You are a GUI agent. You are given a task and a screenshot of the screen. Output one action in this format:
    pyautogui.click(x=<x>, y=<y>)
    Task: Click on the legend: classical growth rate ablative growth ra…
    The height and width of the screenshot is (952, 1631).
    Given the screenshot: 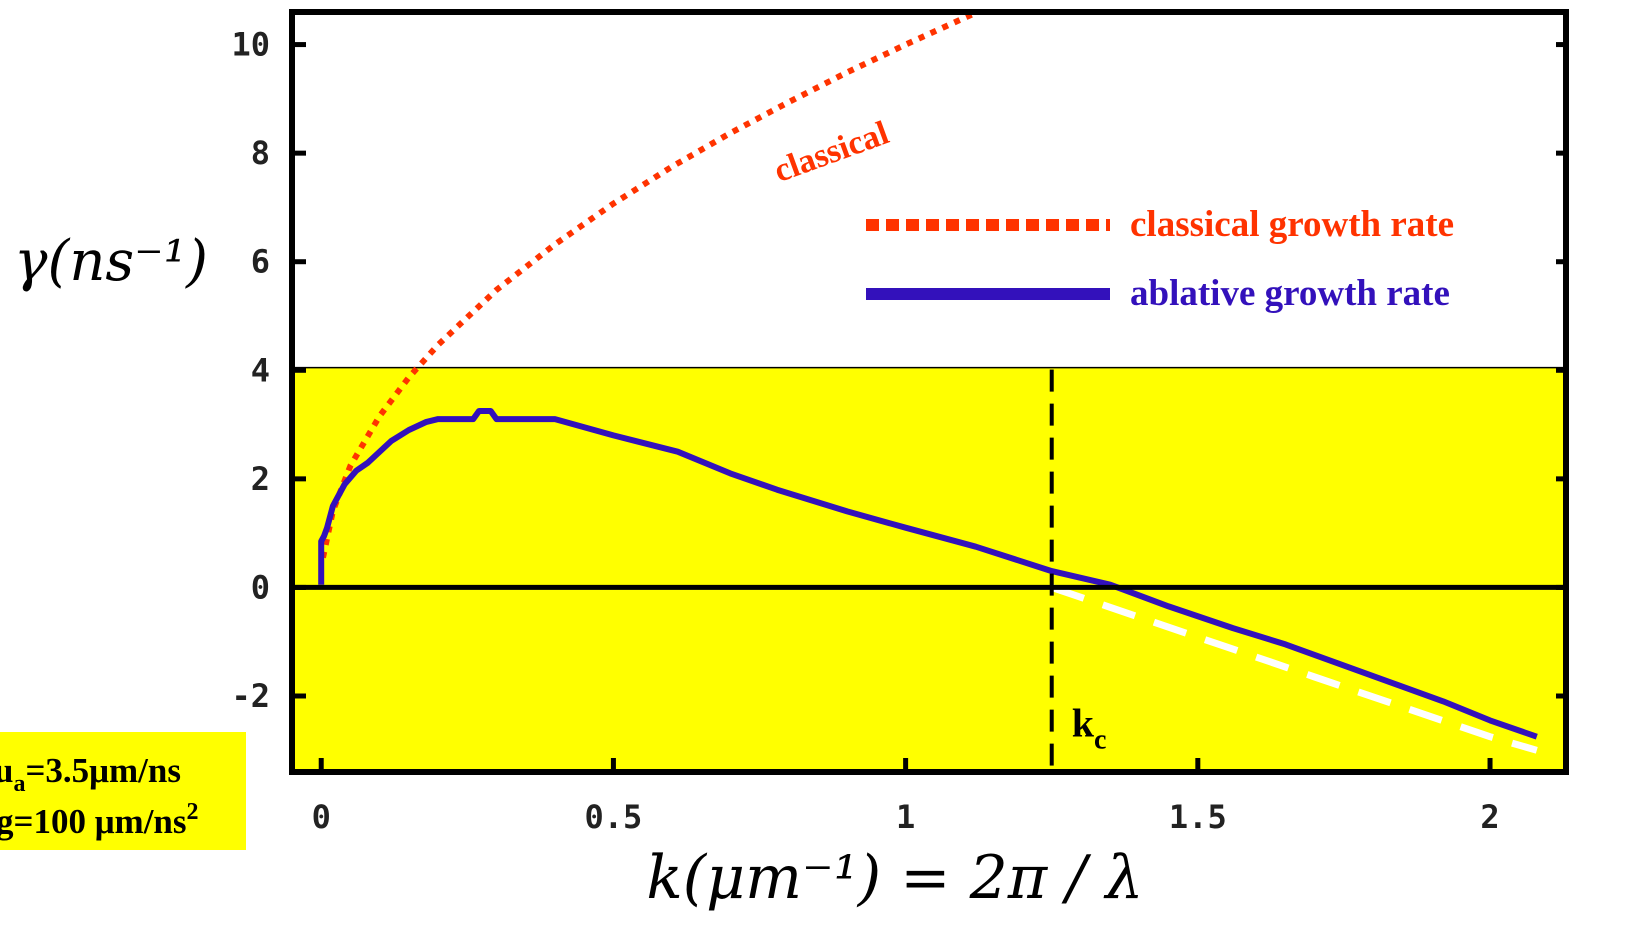 What is the action you would take?
    pyautogui.click(x=1160, y=259)
    